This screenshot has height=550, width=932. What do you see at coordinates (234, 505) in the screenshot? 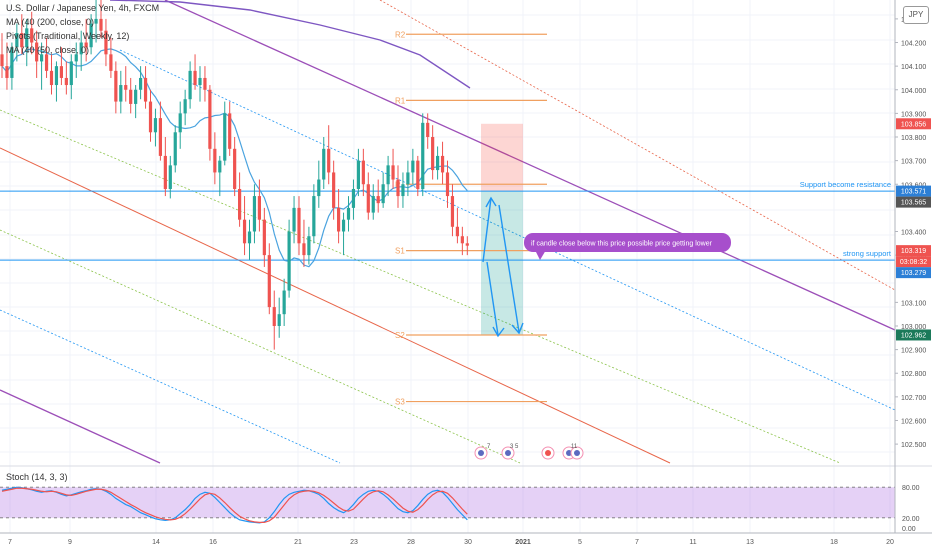
I see `stoch-d-line` at bounding box center [234, 505].